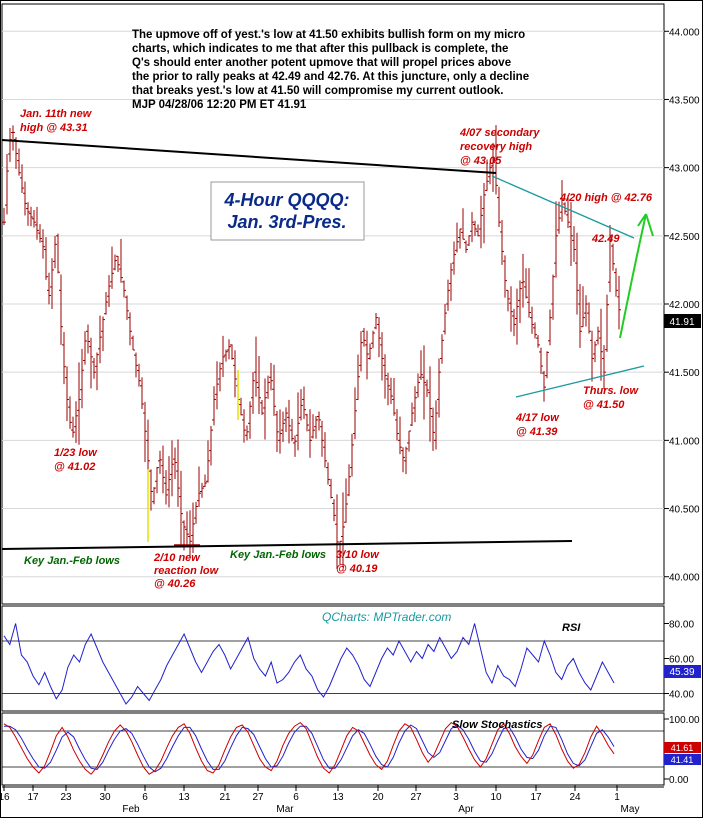 The height and width of the screenshot is (818, 703). What do you see at coordinates (481, 161) in the screenshot?
I see `annotation-apr07-high-l3: @ 43.05` at bounding box center [481, 161].